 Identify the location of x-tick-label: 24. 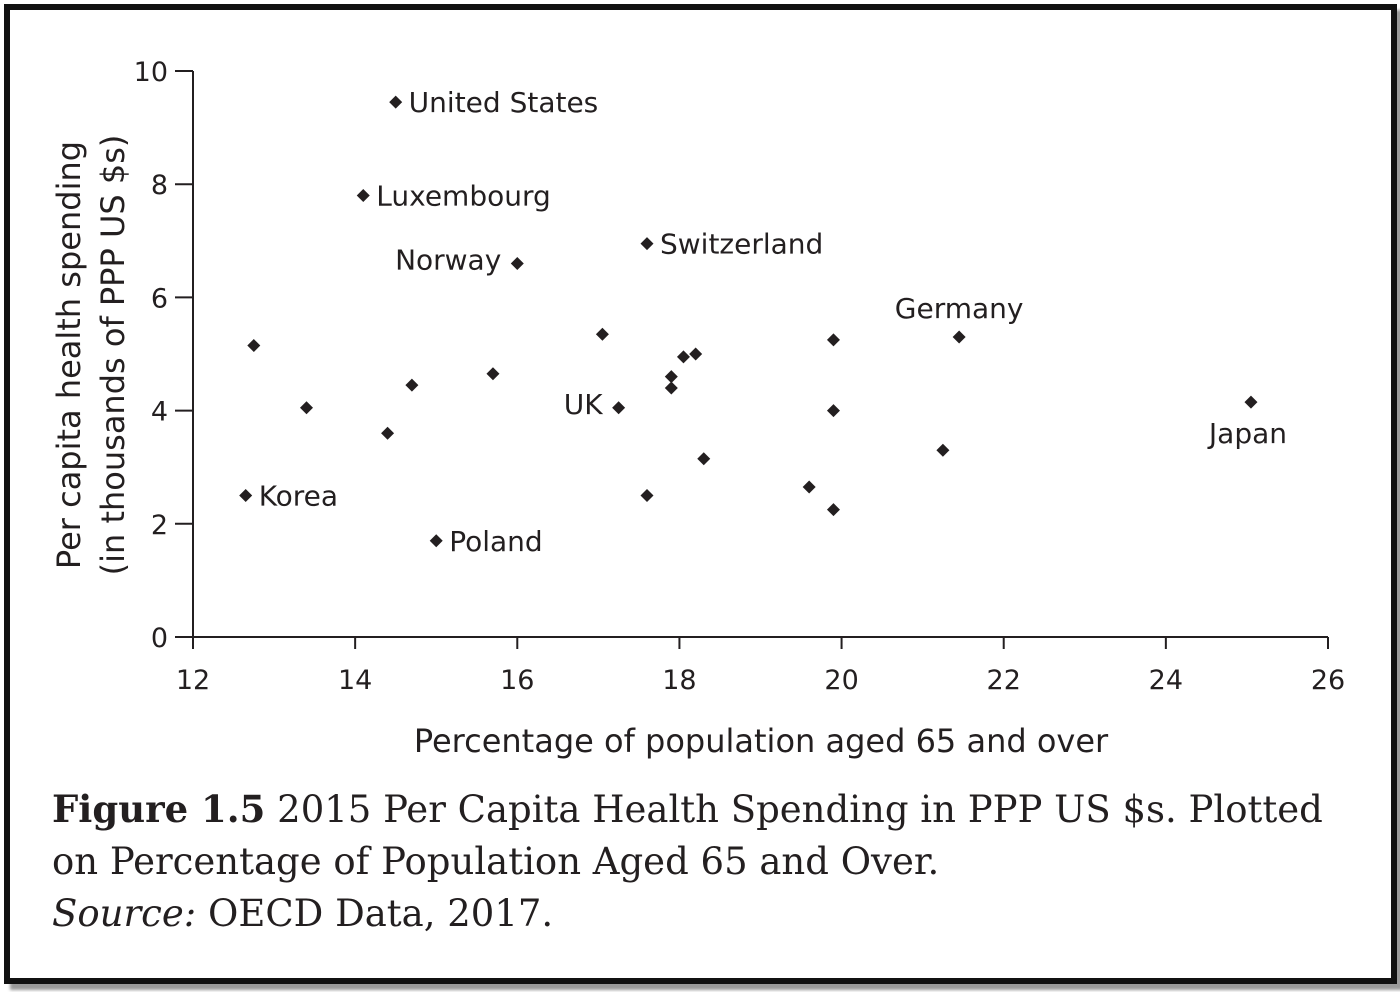
(1166, 680).